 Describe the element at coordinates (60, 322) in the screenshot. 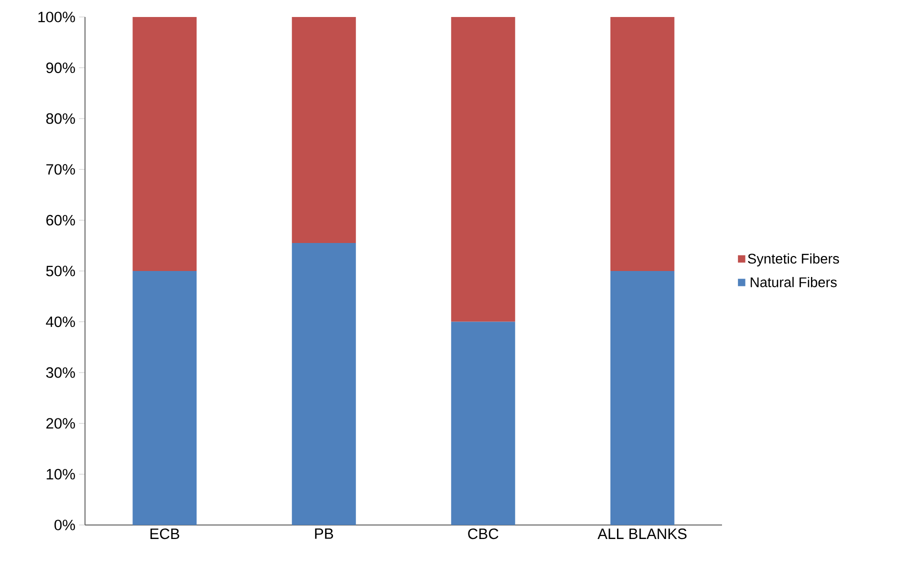

I see `y-tick-label: 40%` at that location.